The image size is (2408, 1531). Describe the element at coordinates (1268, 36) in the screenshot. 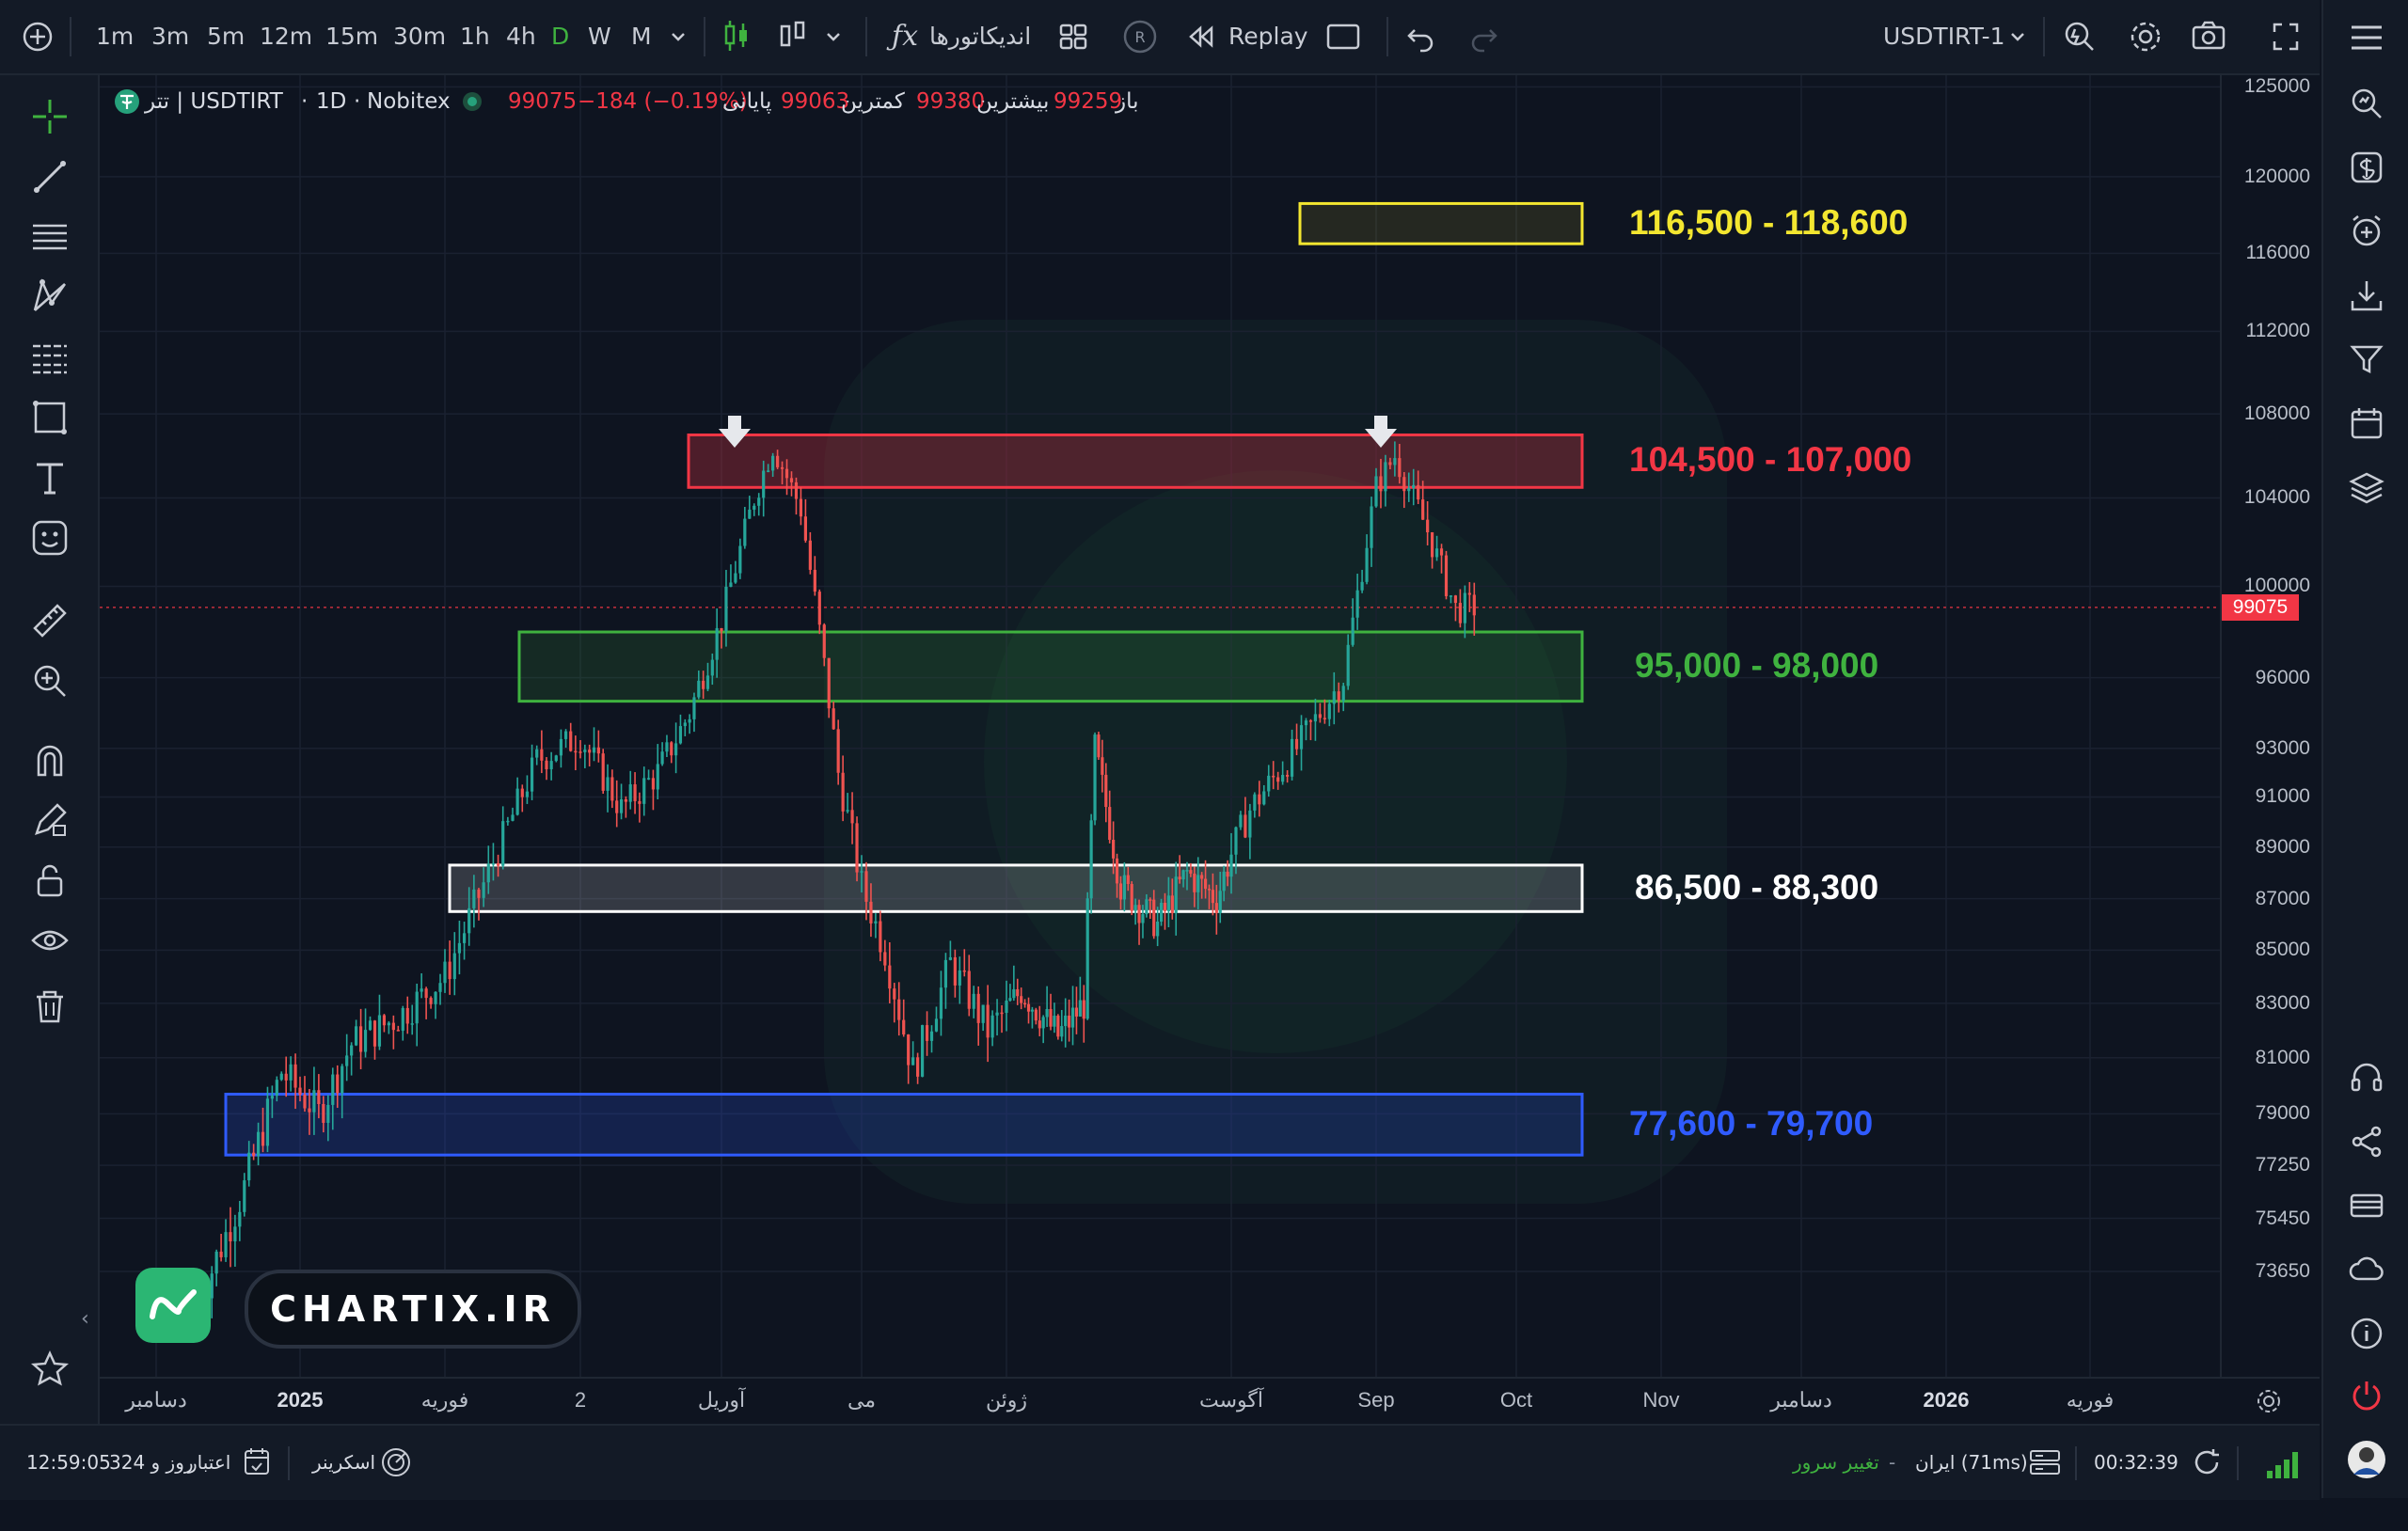

I see `replay-button: Replay` at that location.